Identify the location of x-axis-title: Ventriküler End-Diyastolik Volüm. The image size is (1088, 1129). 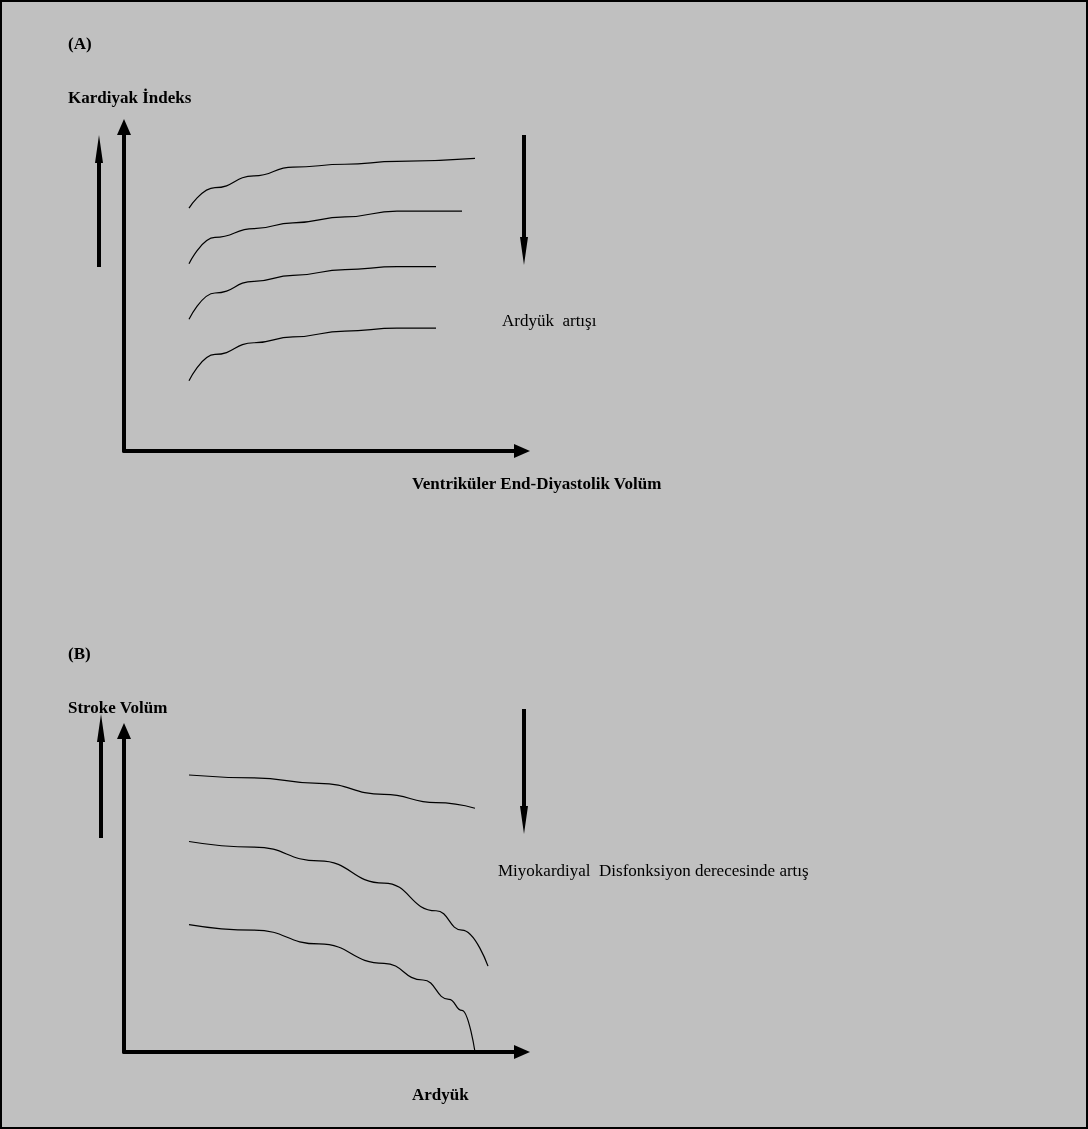
(537, 483).